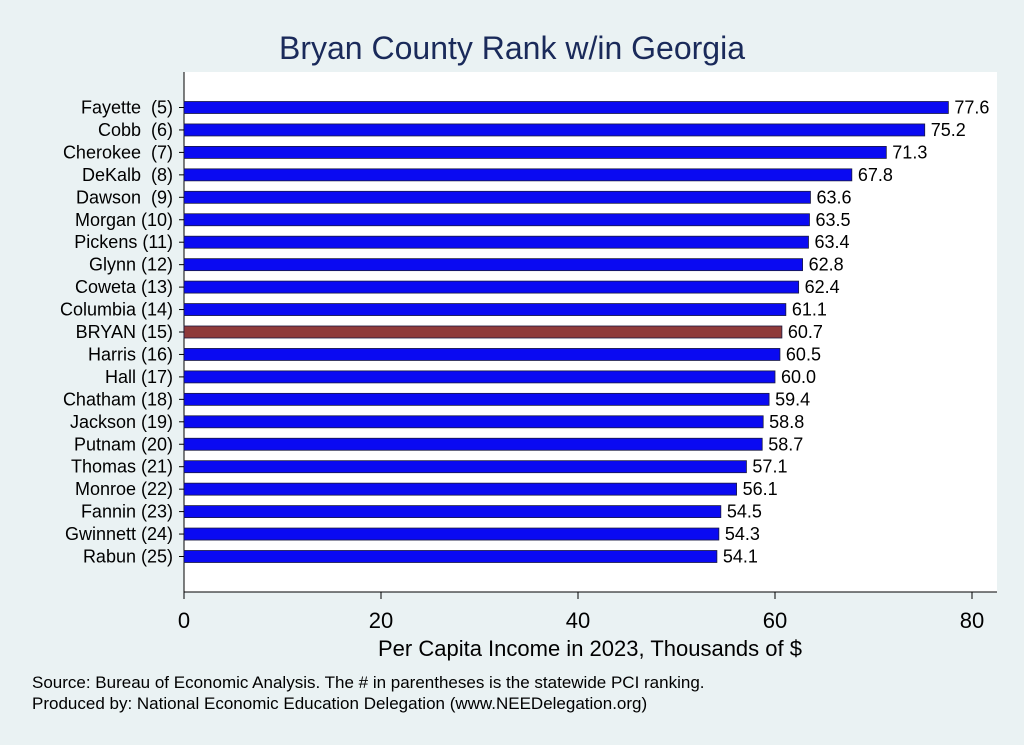 The height and width of the screenshot is (745, 1024). I want to click on category-label: BRYAN (15), so click(124, 332).